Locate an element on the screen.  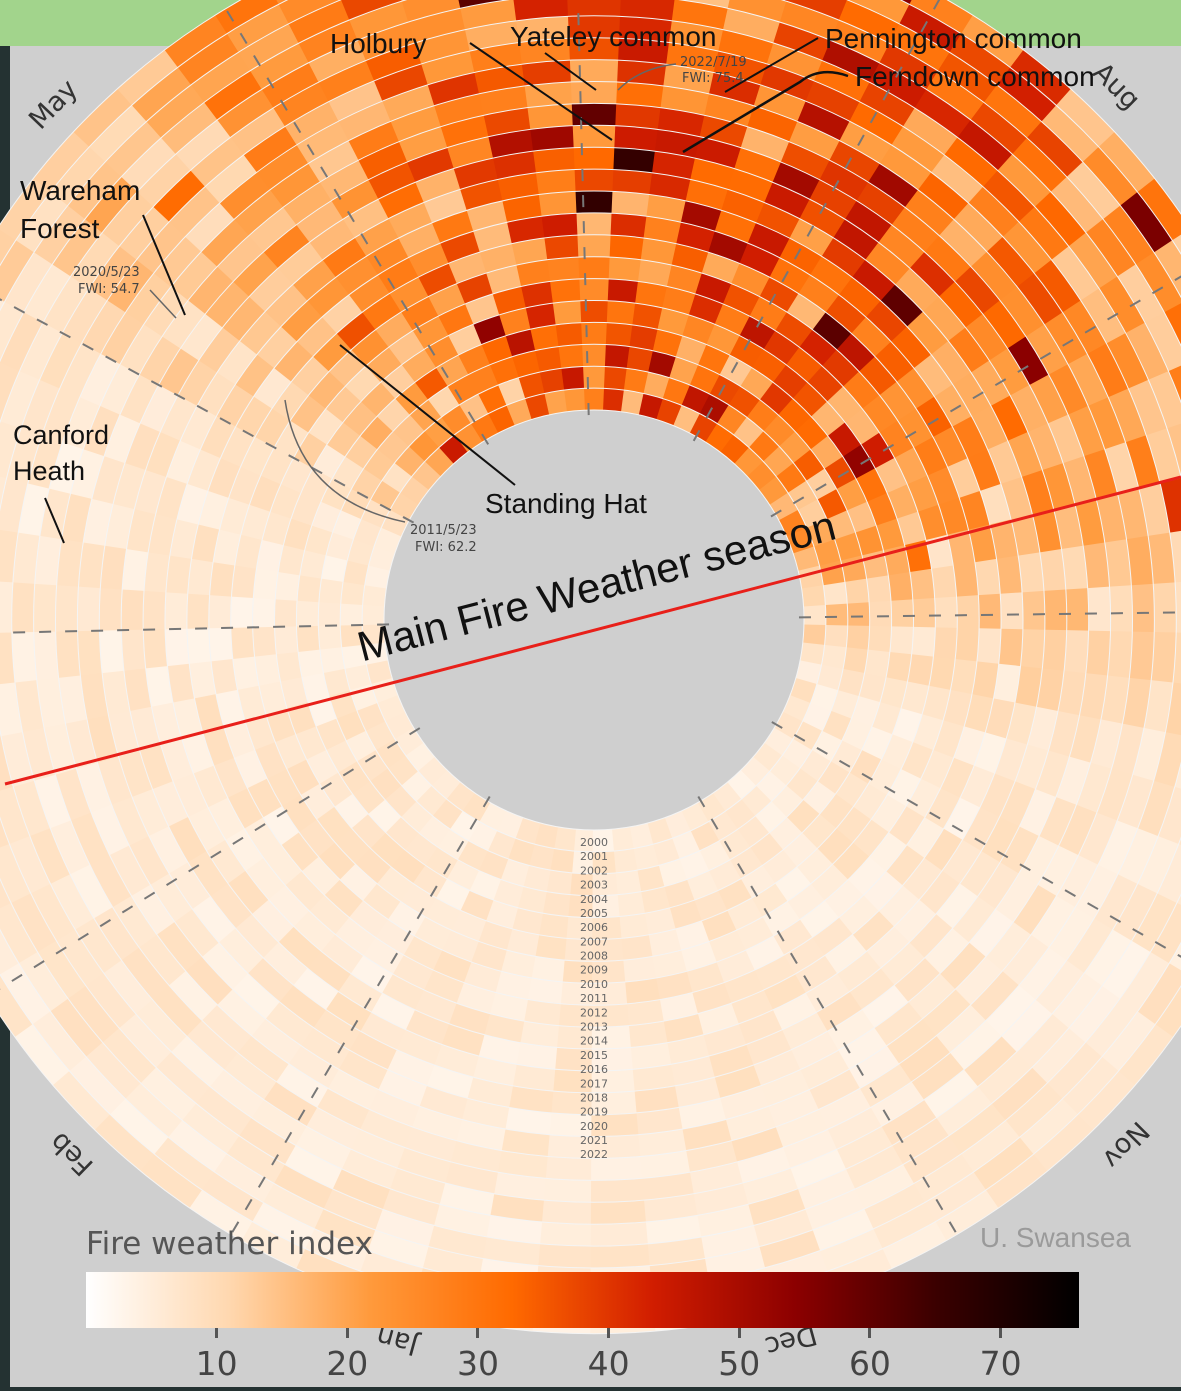
year-label: 2019 is located at coordinates (594, 1112).